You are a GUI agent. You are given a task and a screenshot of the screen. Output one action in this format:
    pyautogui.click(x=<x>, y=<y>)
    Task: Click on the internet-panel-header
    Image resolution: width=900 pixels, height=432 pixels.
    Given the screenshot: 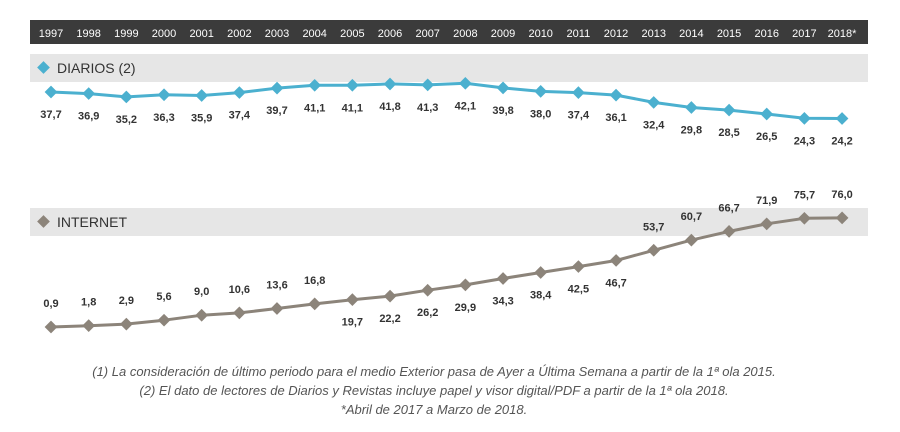 What is the action you would take?
    pyautogui.click(x=449, y=222)
    